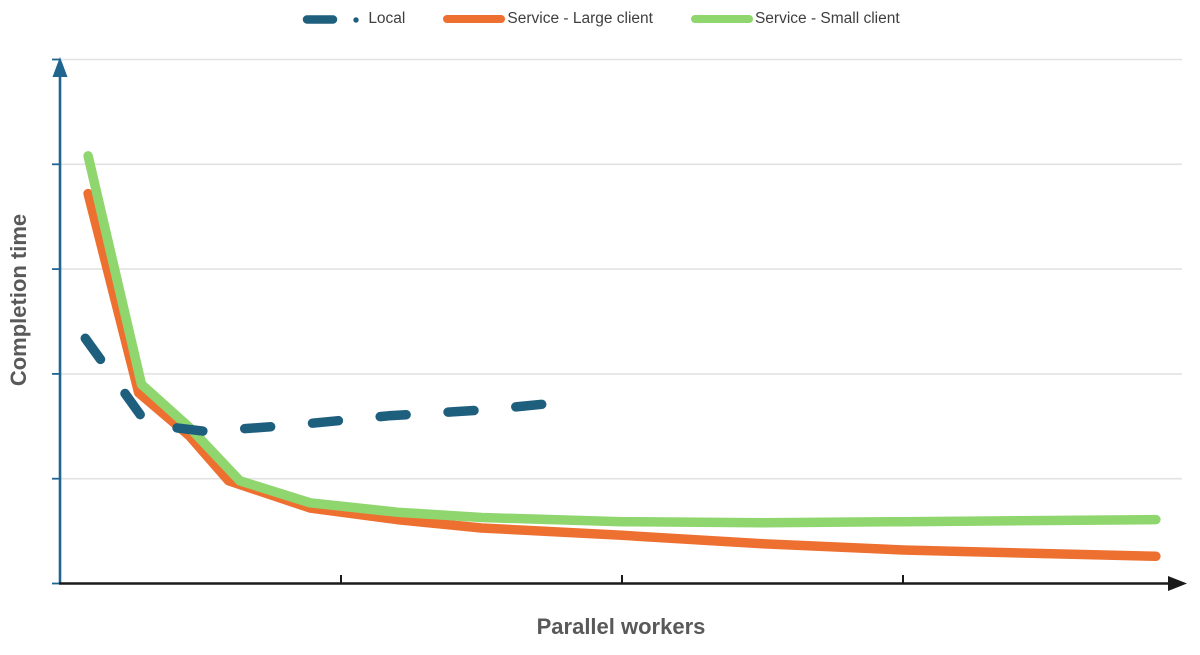 The image size is (1200, 655). Describe the element at coordinates (580, 18) in the screenshot. I see `legend-label-service-large: Service - Large client` at that location.